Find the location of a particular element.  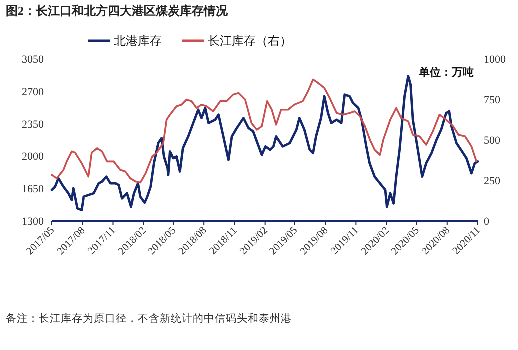

y2-tick-label: 750 is located at coordinates (492, 100).